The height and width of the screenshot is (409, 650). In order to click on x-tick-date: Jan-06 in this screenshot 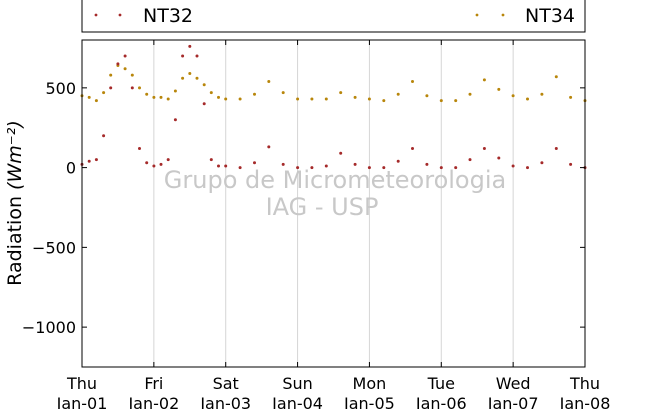, I will do `click(441, 401)`.